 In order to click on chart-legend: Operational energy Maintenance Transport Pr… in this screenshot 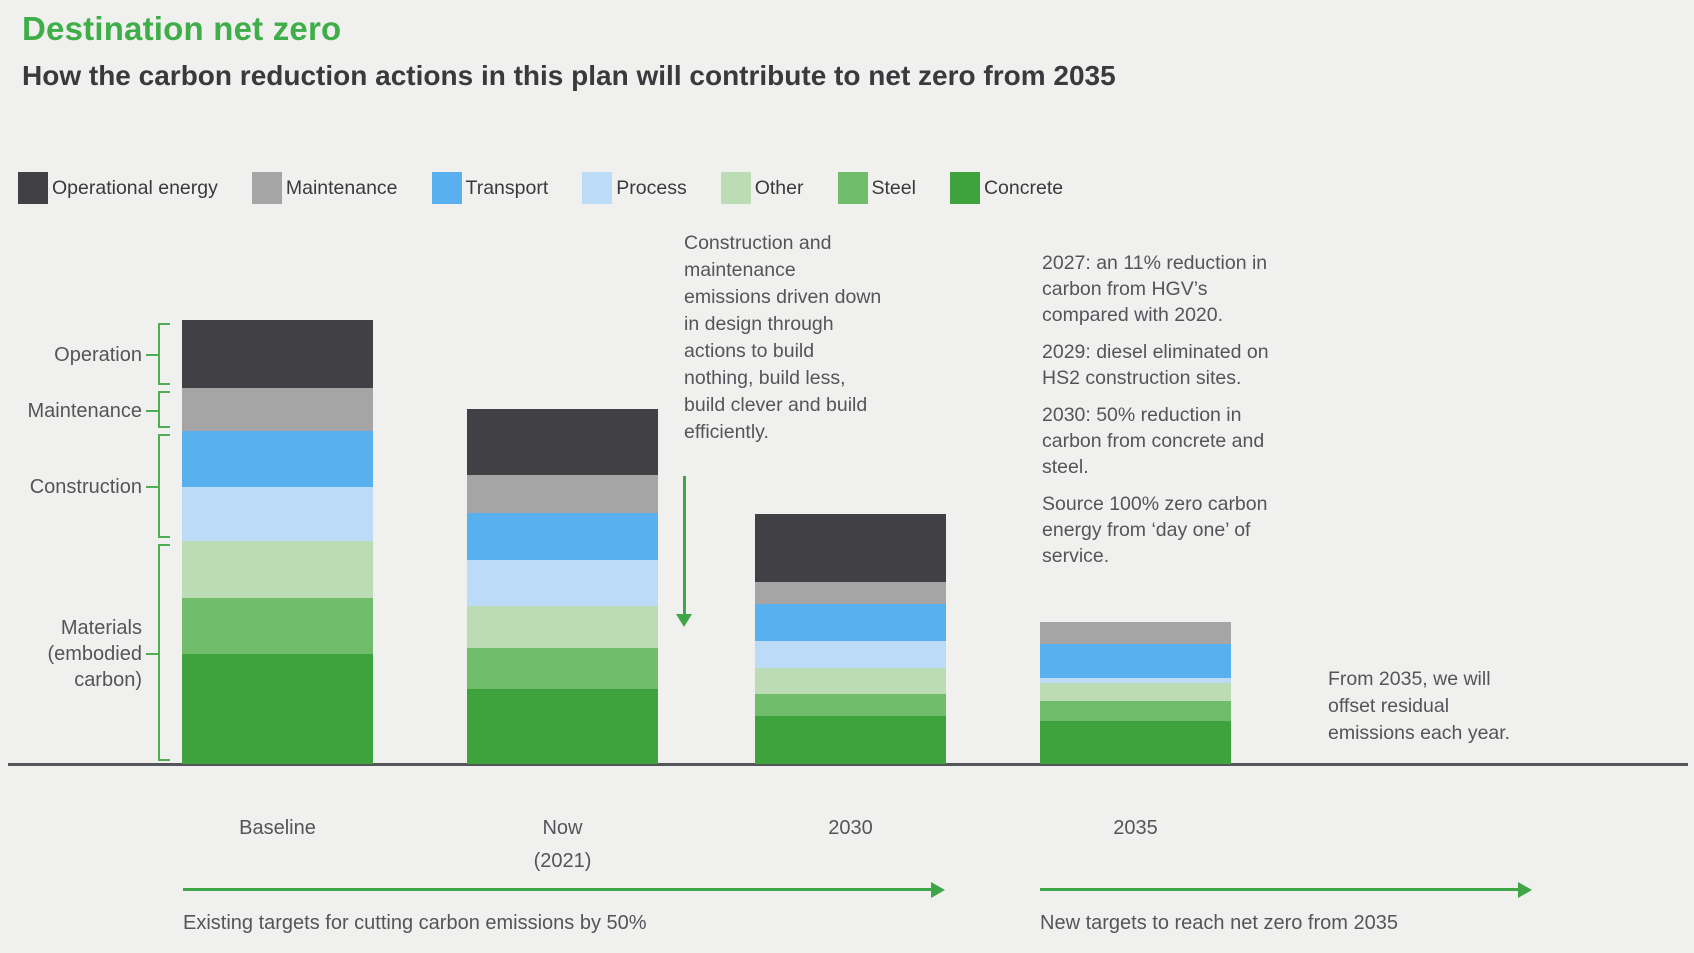, I will do `click(557, 188)`.